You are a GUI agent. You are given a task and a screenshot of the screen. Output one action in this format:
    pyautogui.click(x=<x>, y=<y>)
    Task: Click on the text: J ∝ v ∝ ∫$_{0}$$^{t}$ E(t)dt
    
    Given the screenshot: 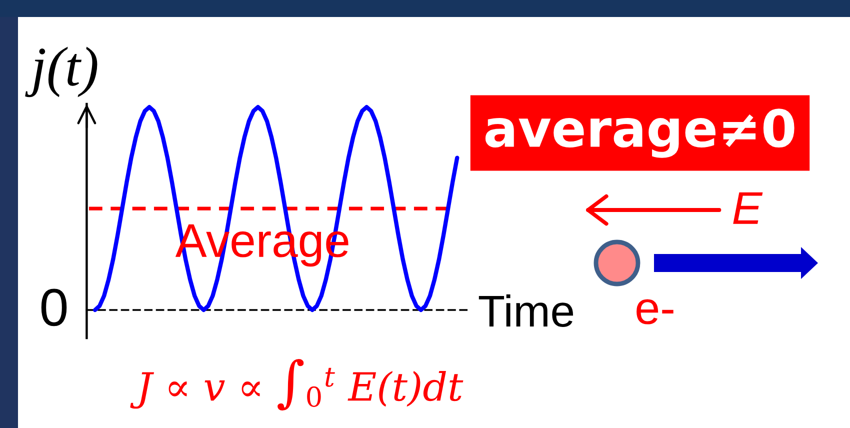 What is the action you would take?
    pyautogui.click(x=297, y=384)
    